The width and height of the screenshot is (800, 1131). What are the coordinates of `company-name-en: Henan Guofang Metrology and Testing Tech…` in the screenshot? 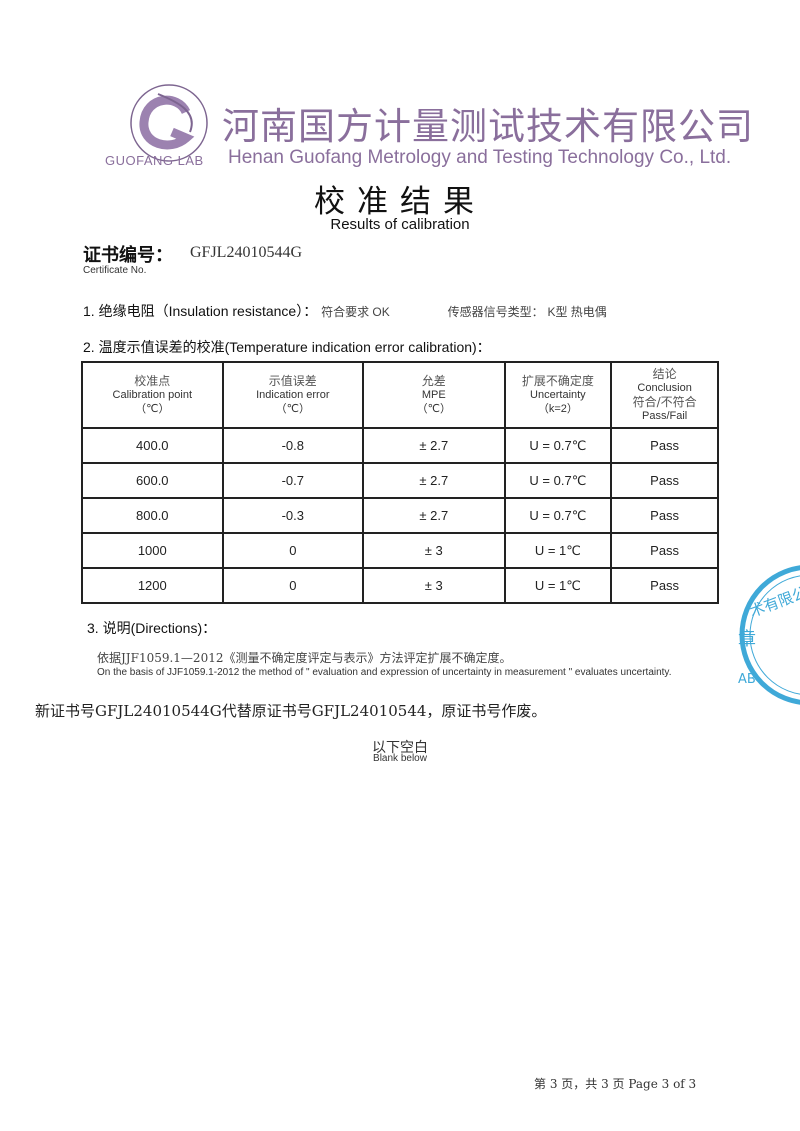 It's located at (480, 157).